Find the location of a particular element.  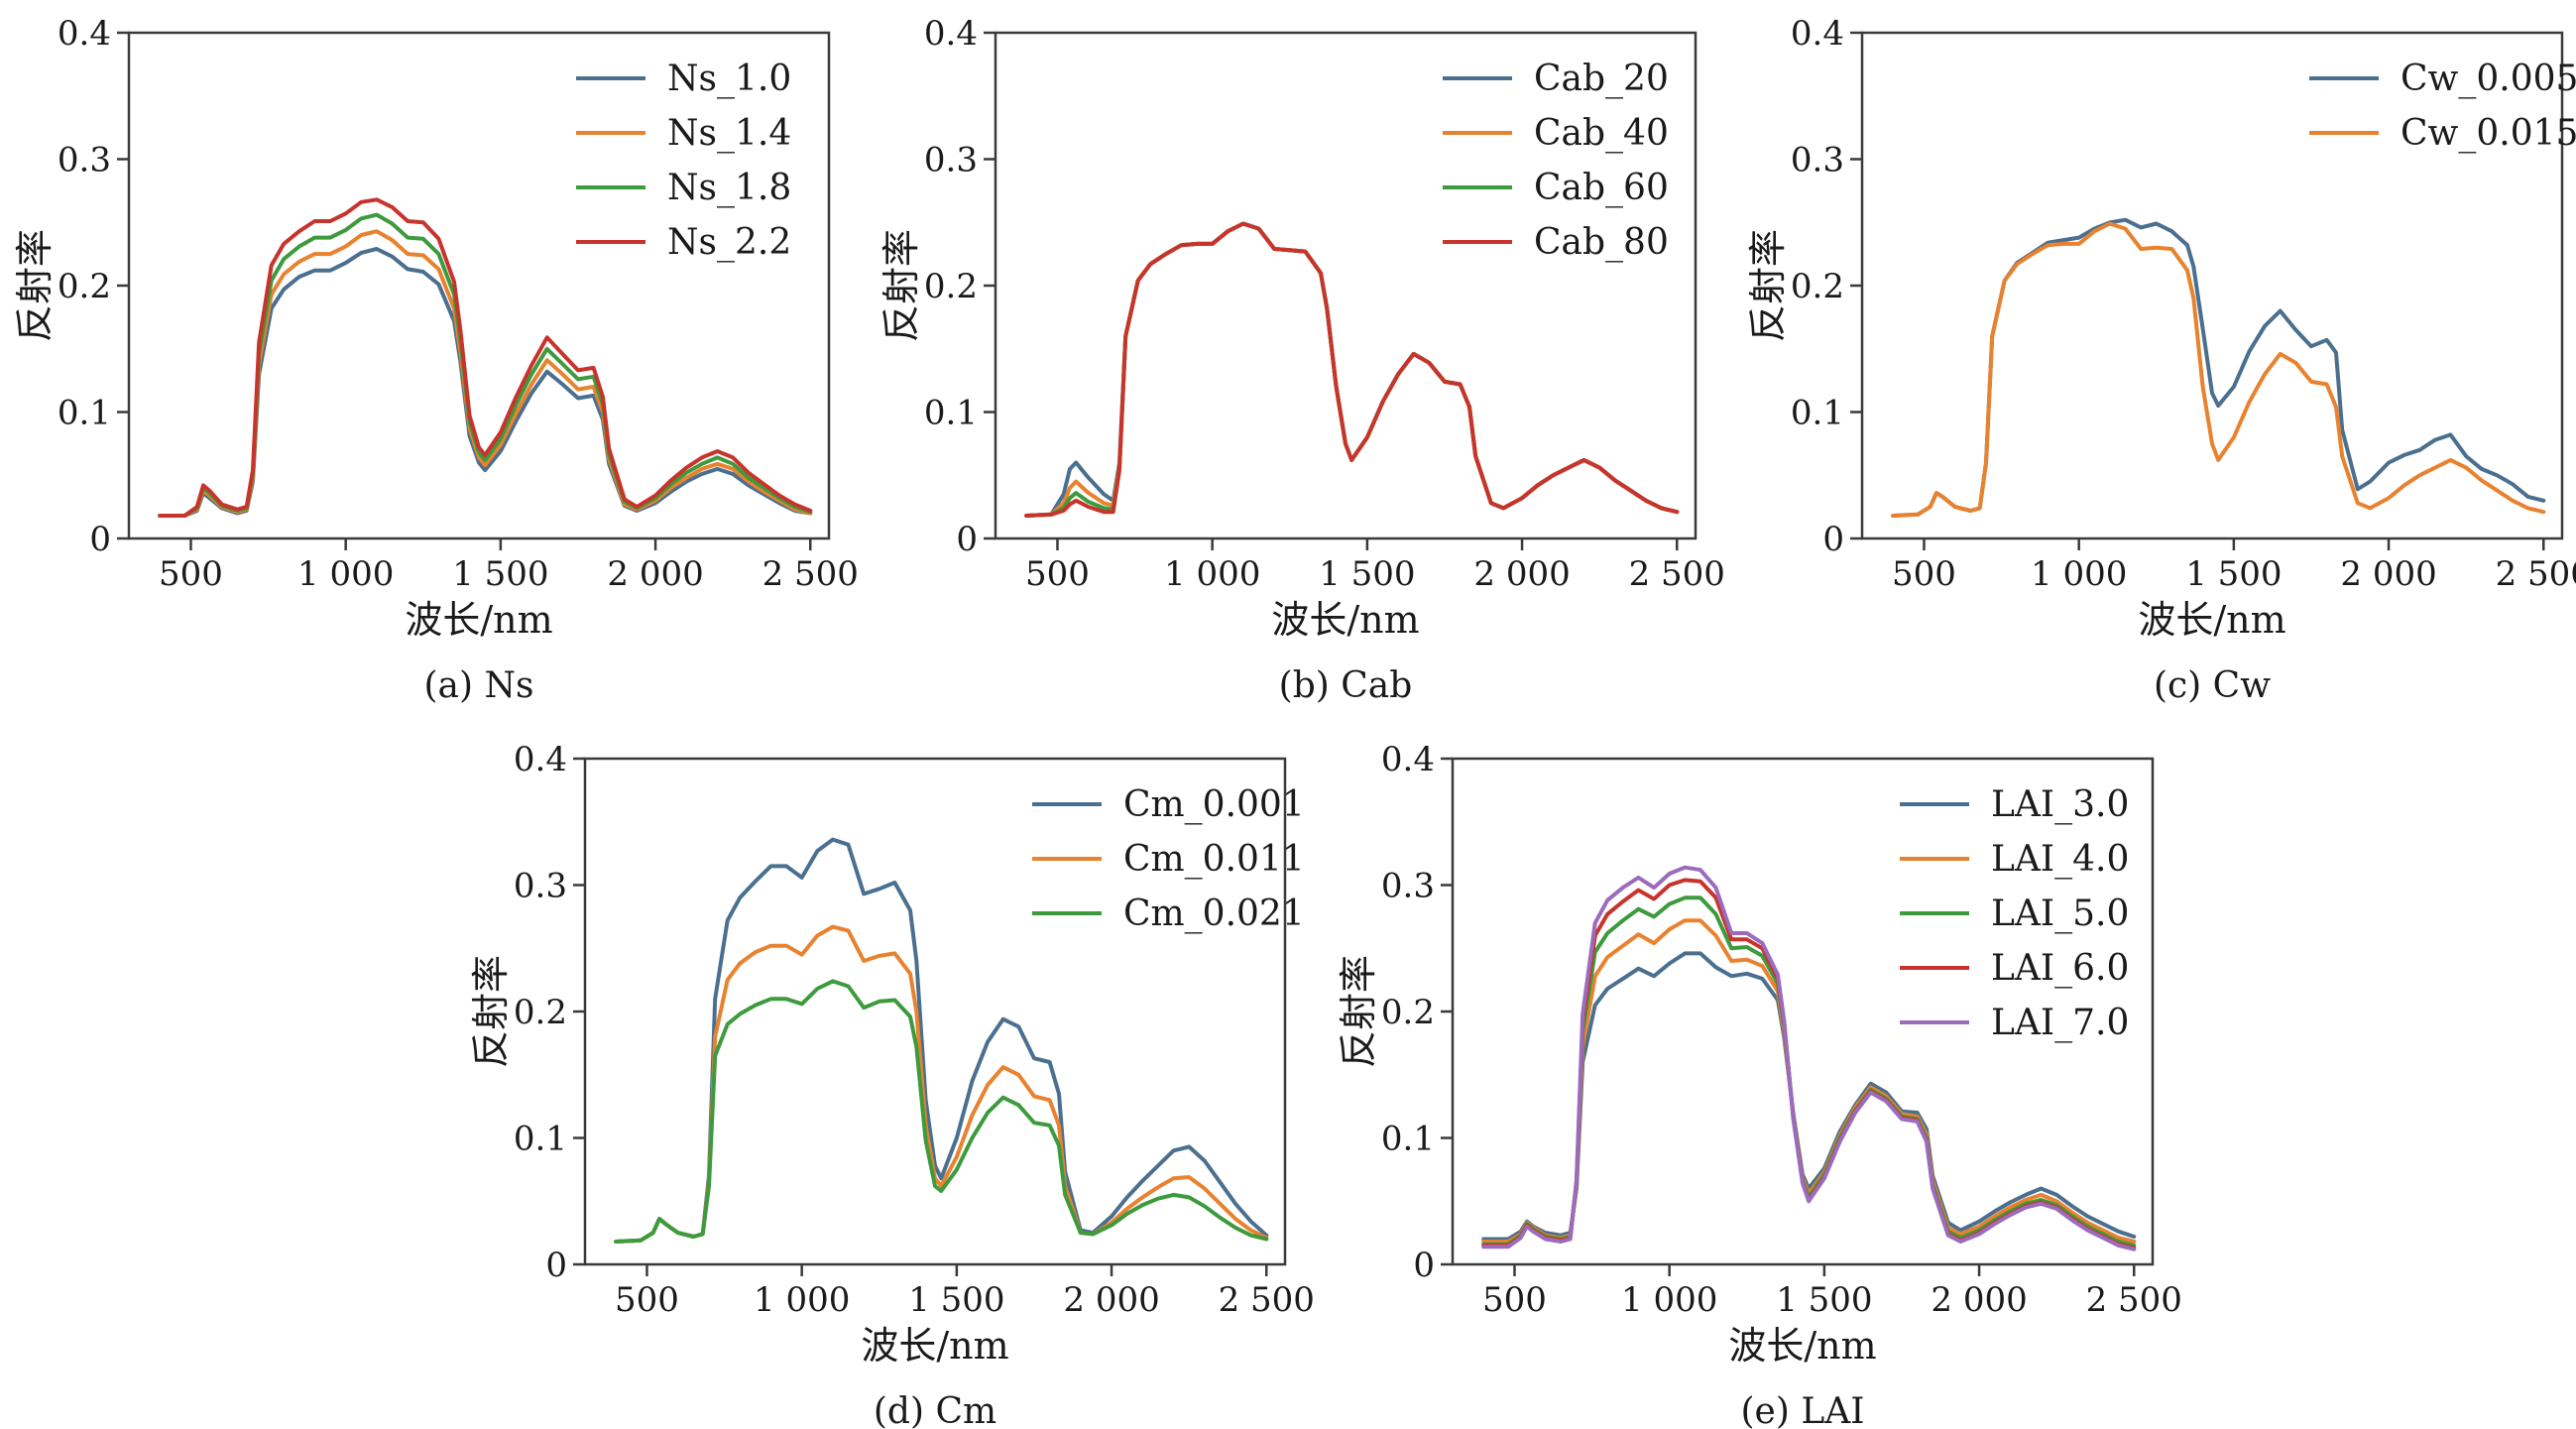

legend-label: Cab_80 is located at coordinates (1601, 242).